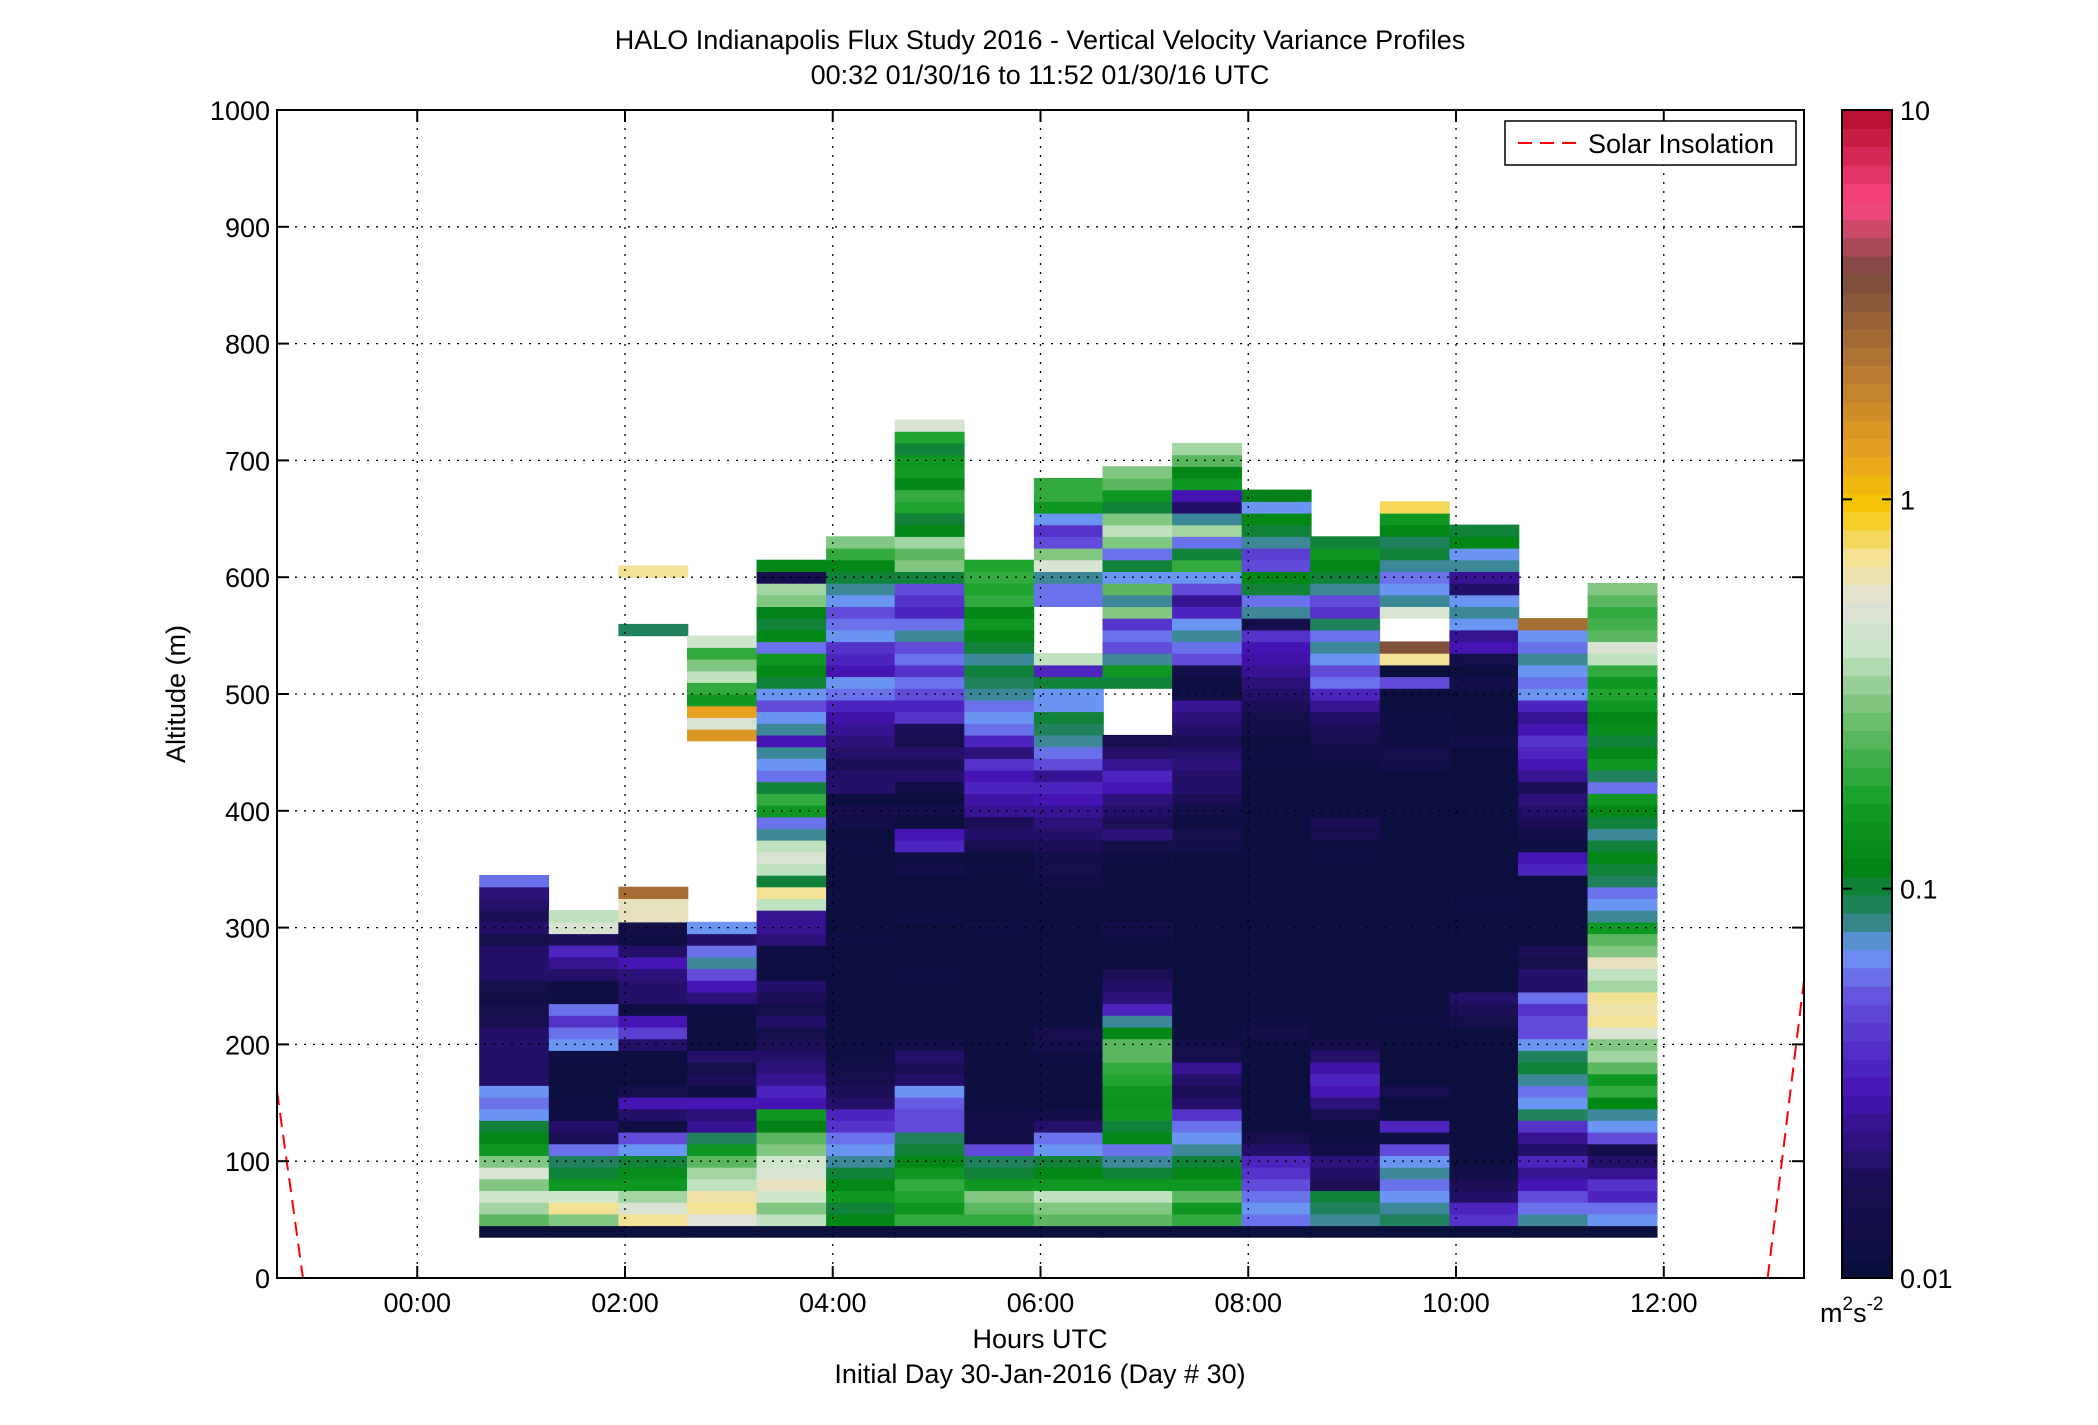  I want to click on y-tick-label: 300, so click(247, 929).